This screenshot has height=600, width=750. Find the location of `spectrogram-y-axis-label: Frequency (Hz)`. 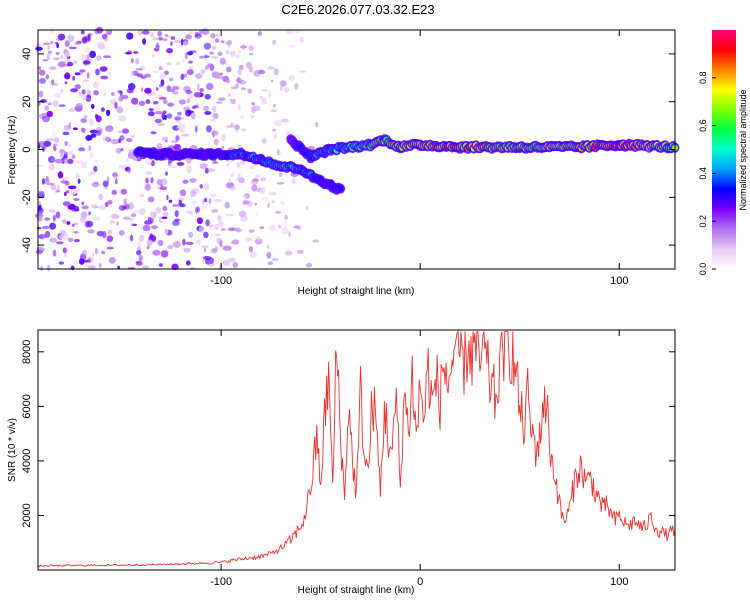

spectrogram-y-axis-label: Frequency (Hz) is located at coordinates (12, 150).